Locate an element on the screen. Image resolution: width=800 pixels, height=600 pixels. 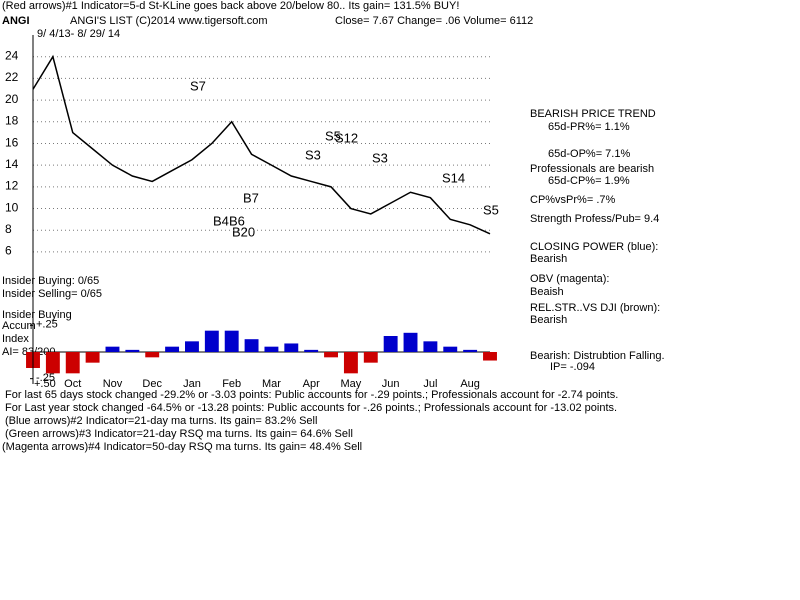
signal-label: B7 is located at coordinates (251, 198).